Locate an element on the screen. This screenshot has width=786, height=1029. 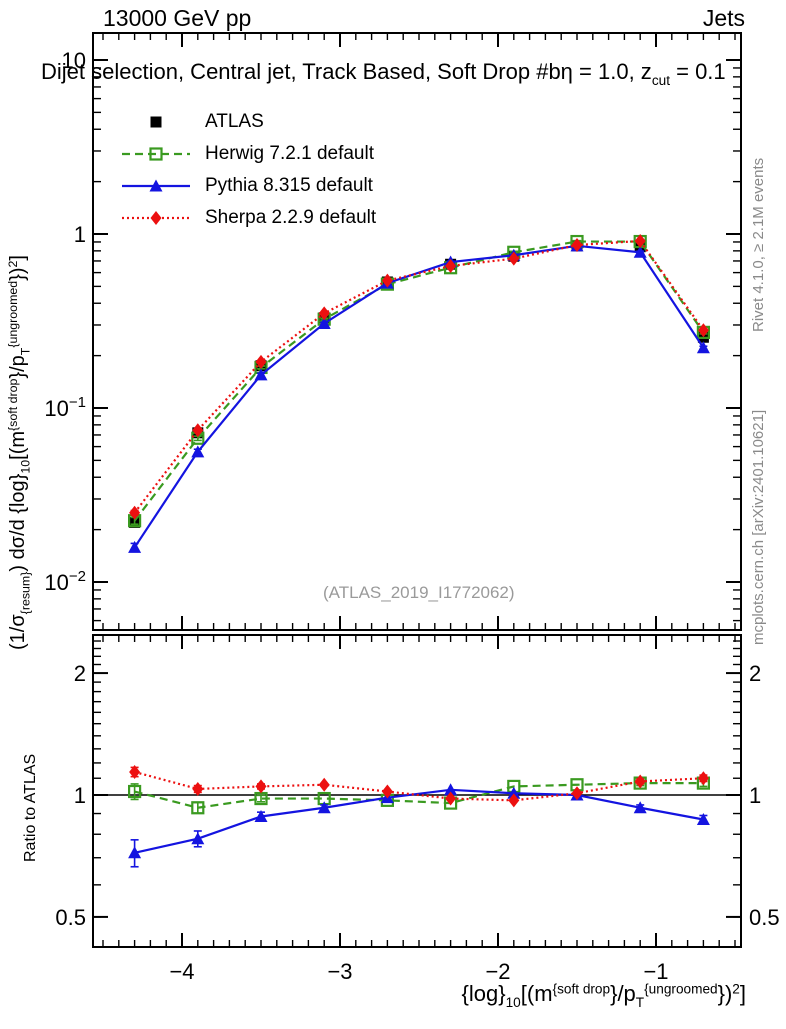
analysis-type-label: Jets is located at coordinates (723, 18).